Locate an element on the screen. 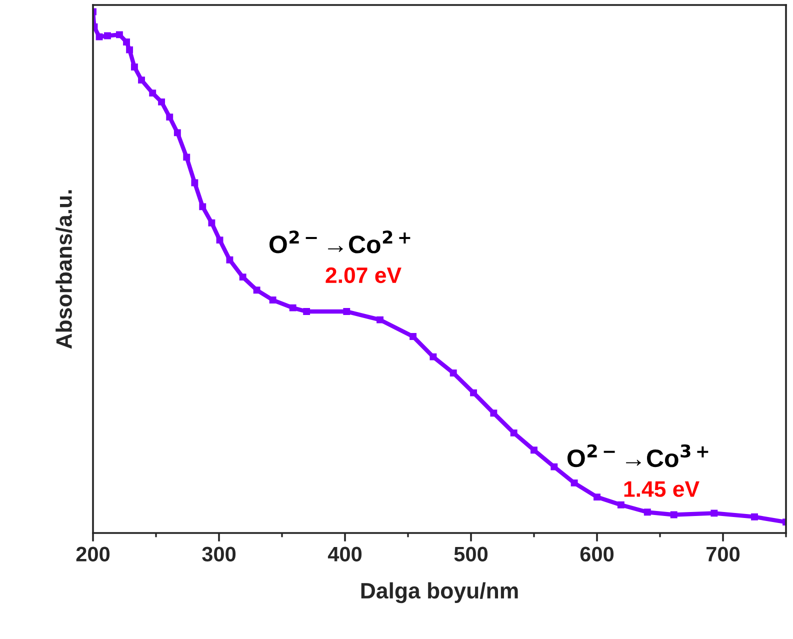  x-axis-title: Dalga boyu/nm is located at coordinates (439, 593).